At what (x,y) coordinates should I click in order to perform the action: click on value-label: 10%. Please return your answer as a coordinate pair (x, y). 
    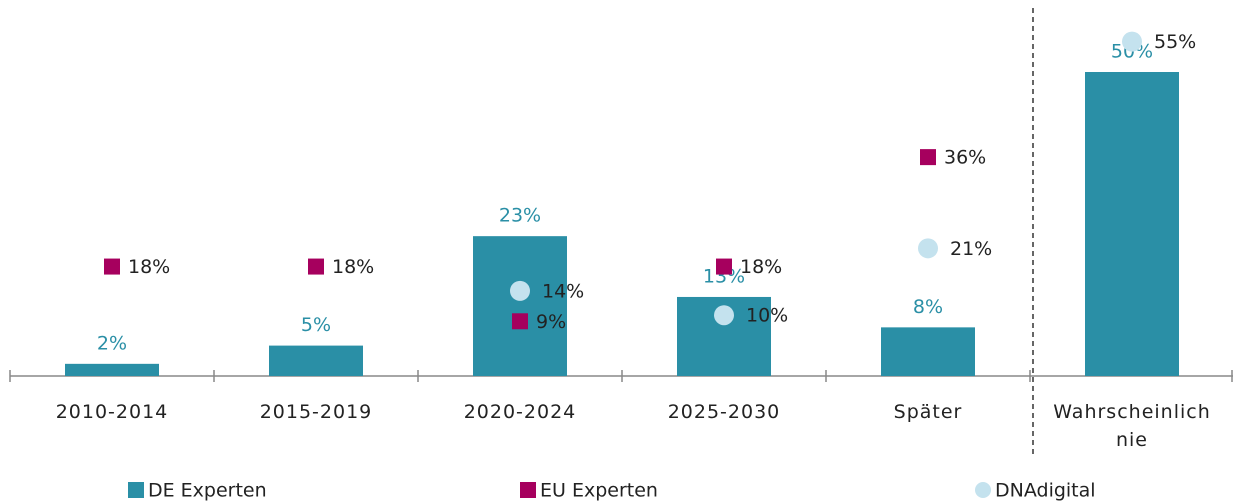
    Looking at the image, I should click on (767, 316).